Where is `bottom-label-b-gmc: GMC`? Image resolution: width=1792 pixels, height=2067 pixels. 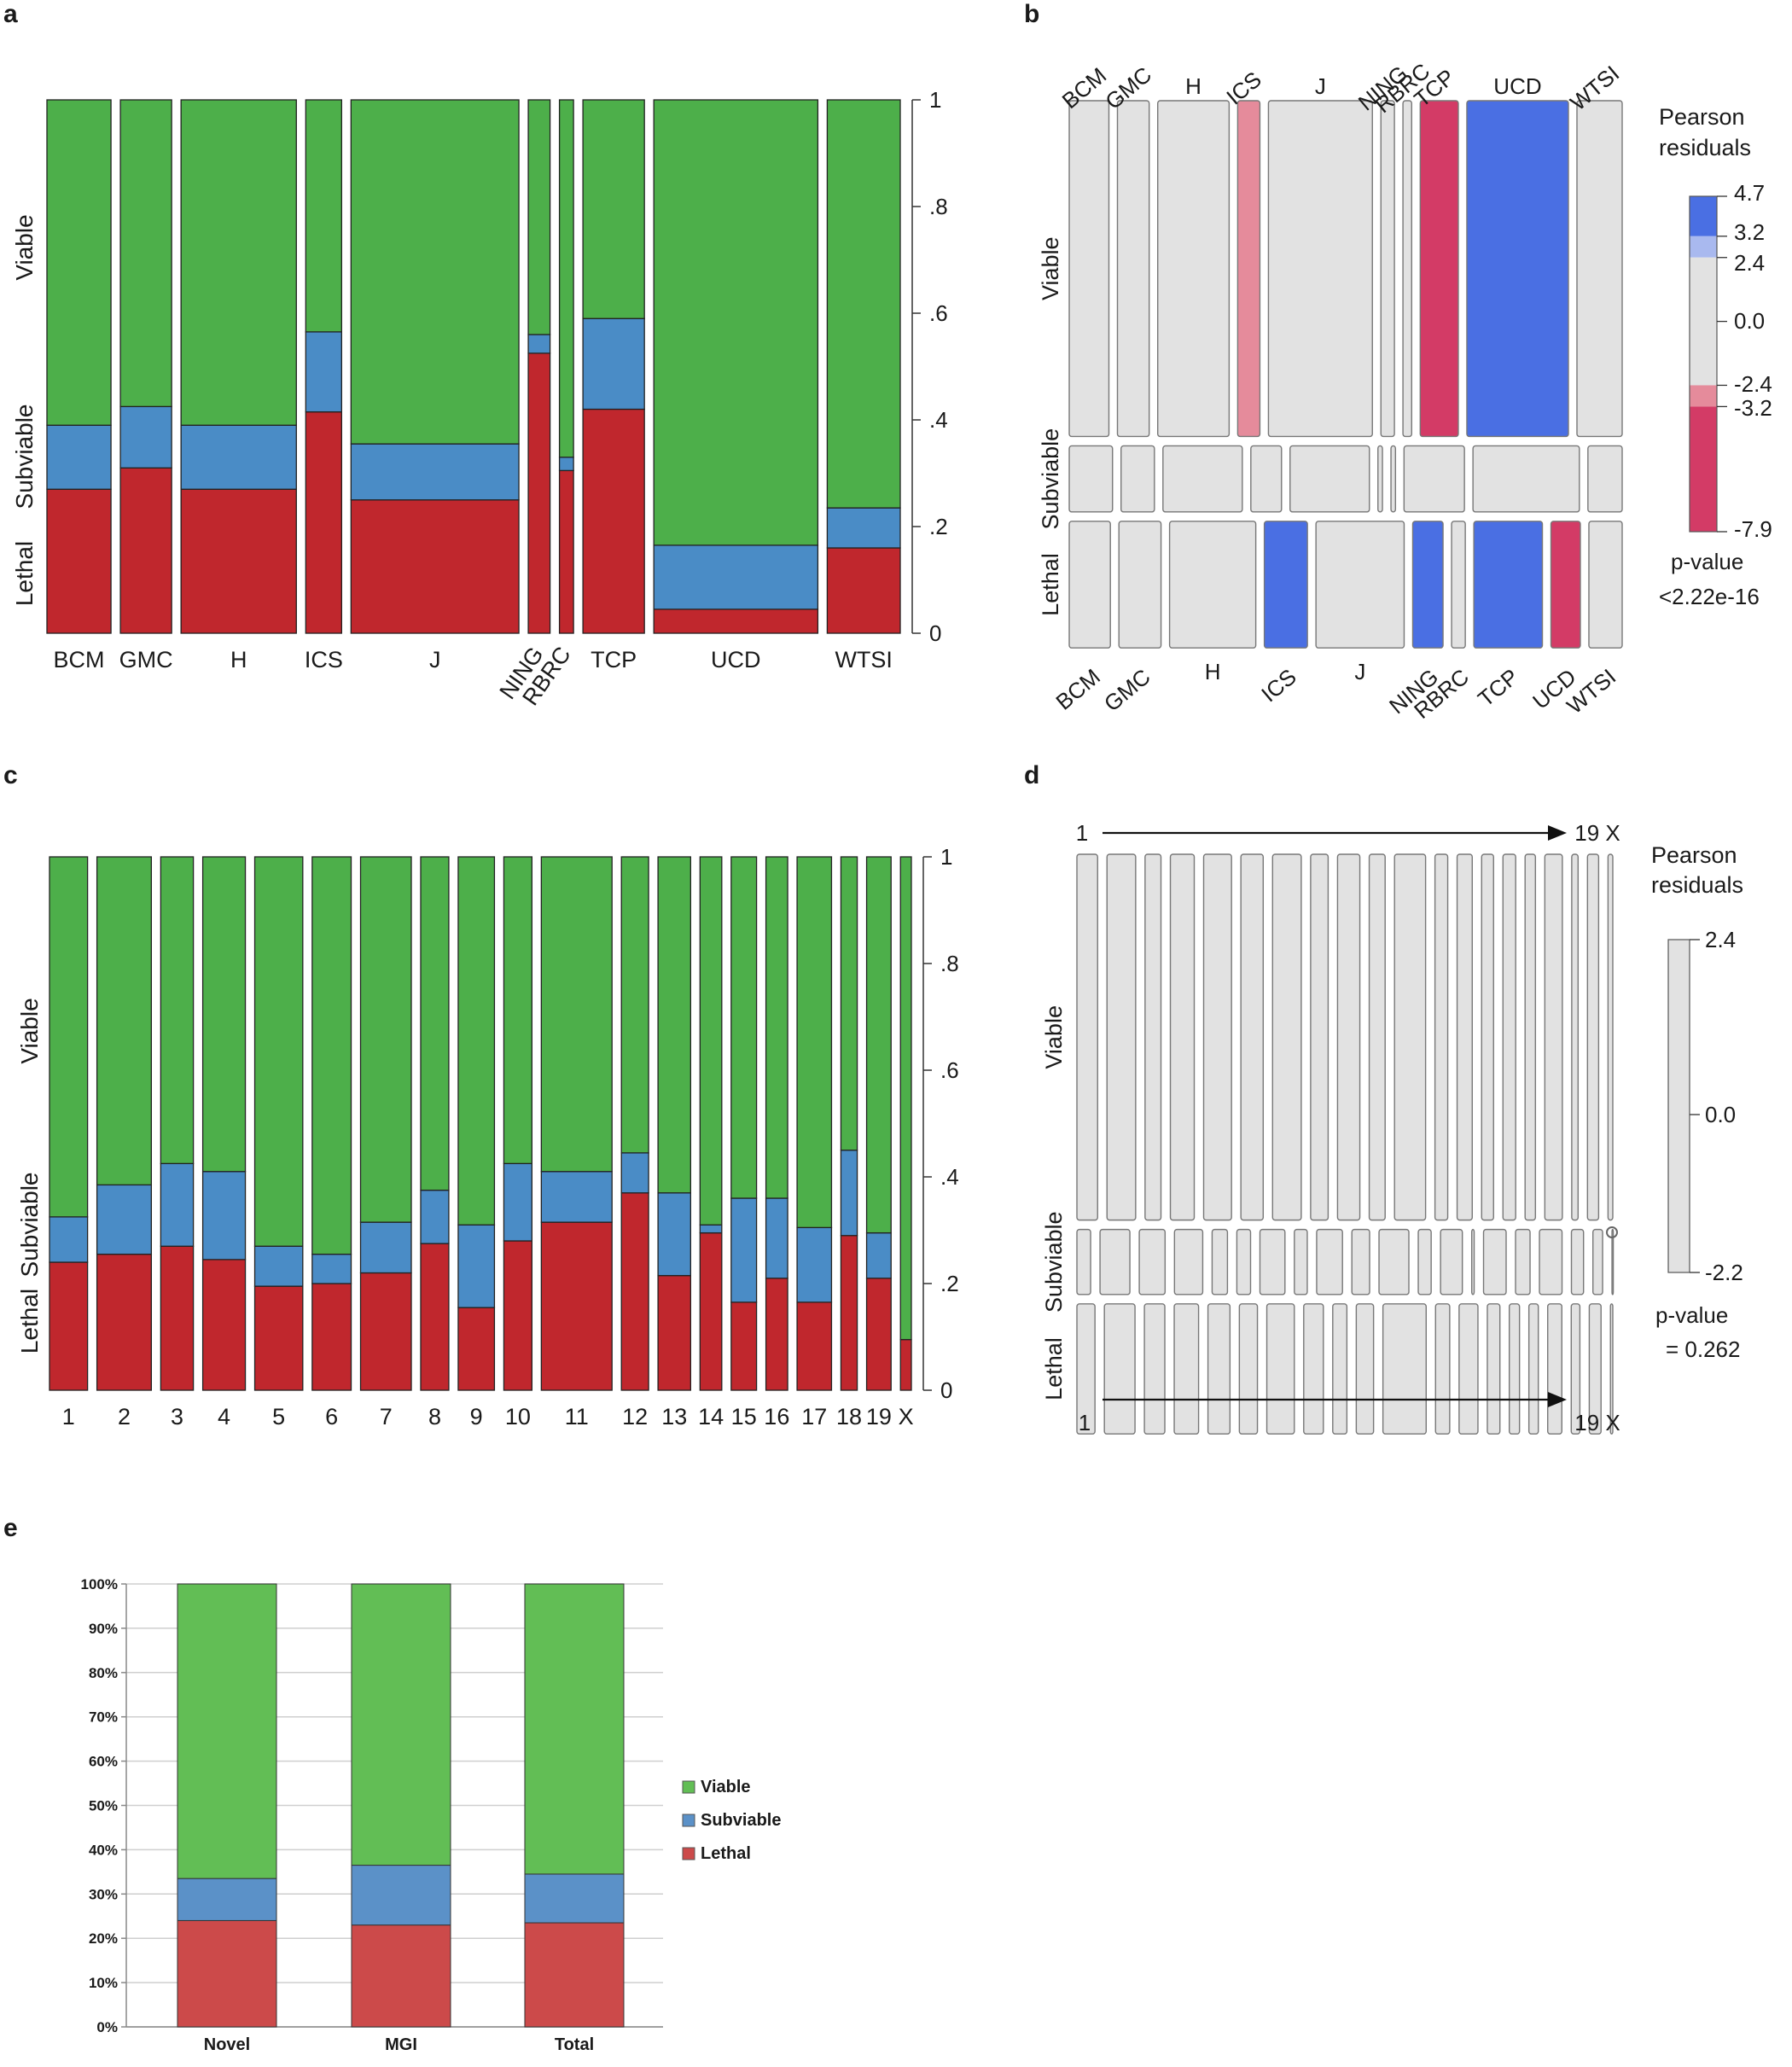 bottom-label-b-gmc: GMC is located at coordinates (1127, 690).